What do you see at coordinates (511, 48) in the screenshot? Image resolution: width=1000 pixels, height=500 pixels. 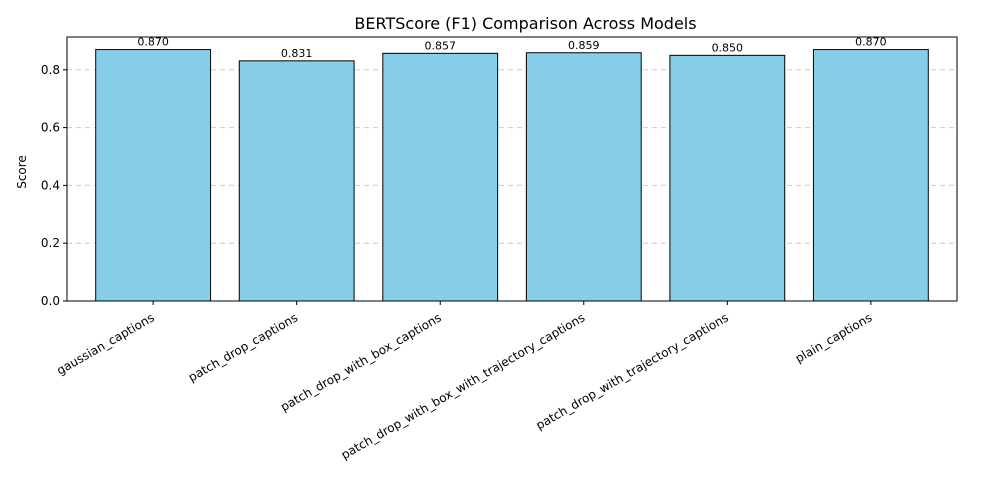 I see `data-labels: 0.870 0.831 0.857 0.859 0.850 0.870` at bounding box center [511, 48].